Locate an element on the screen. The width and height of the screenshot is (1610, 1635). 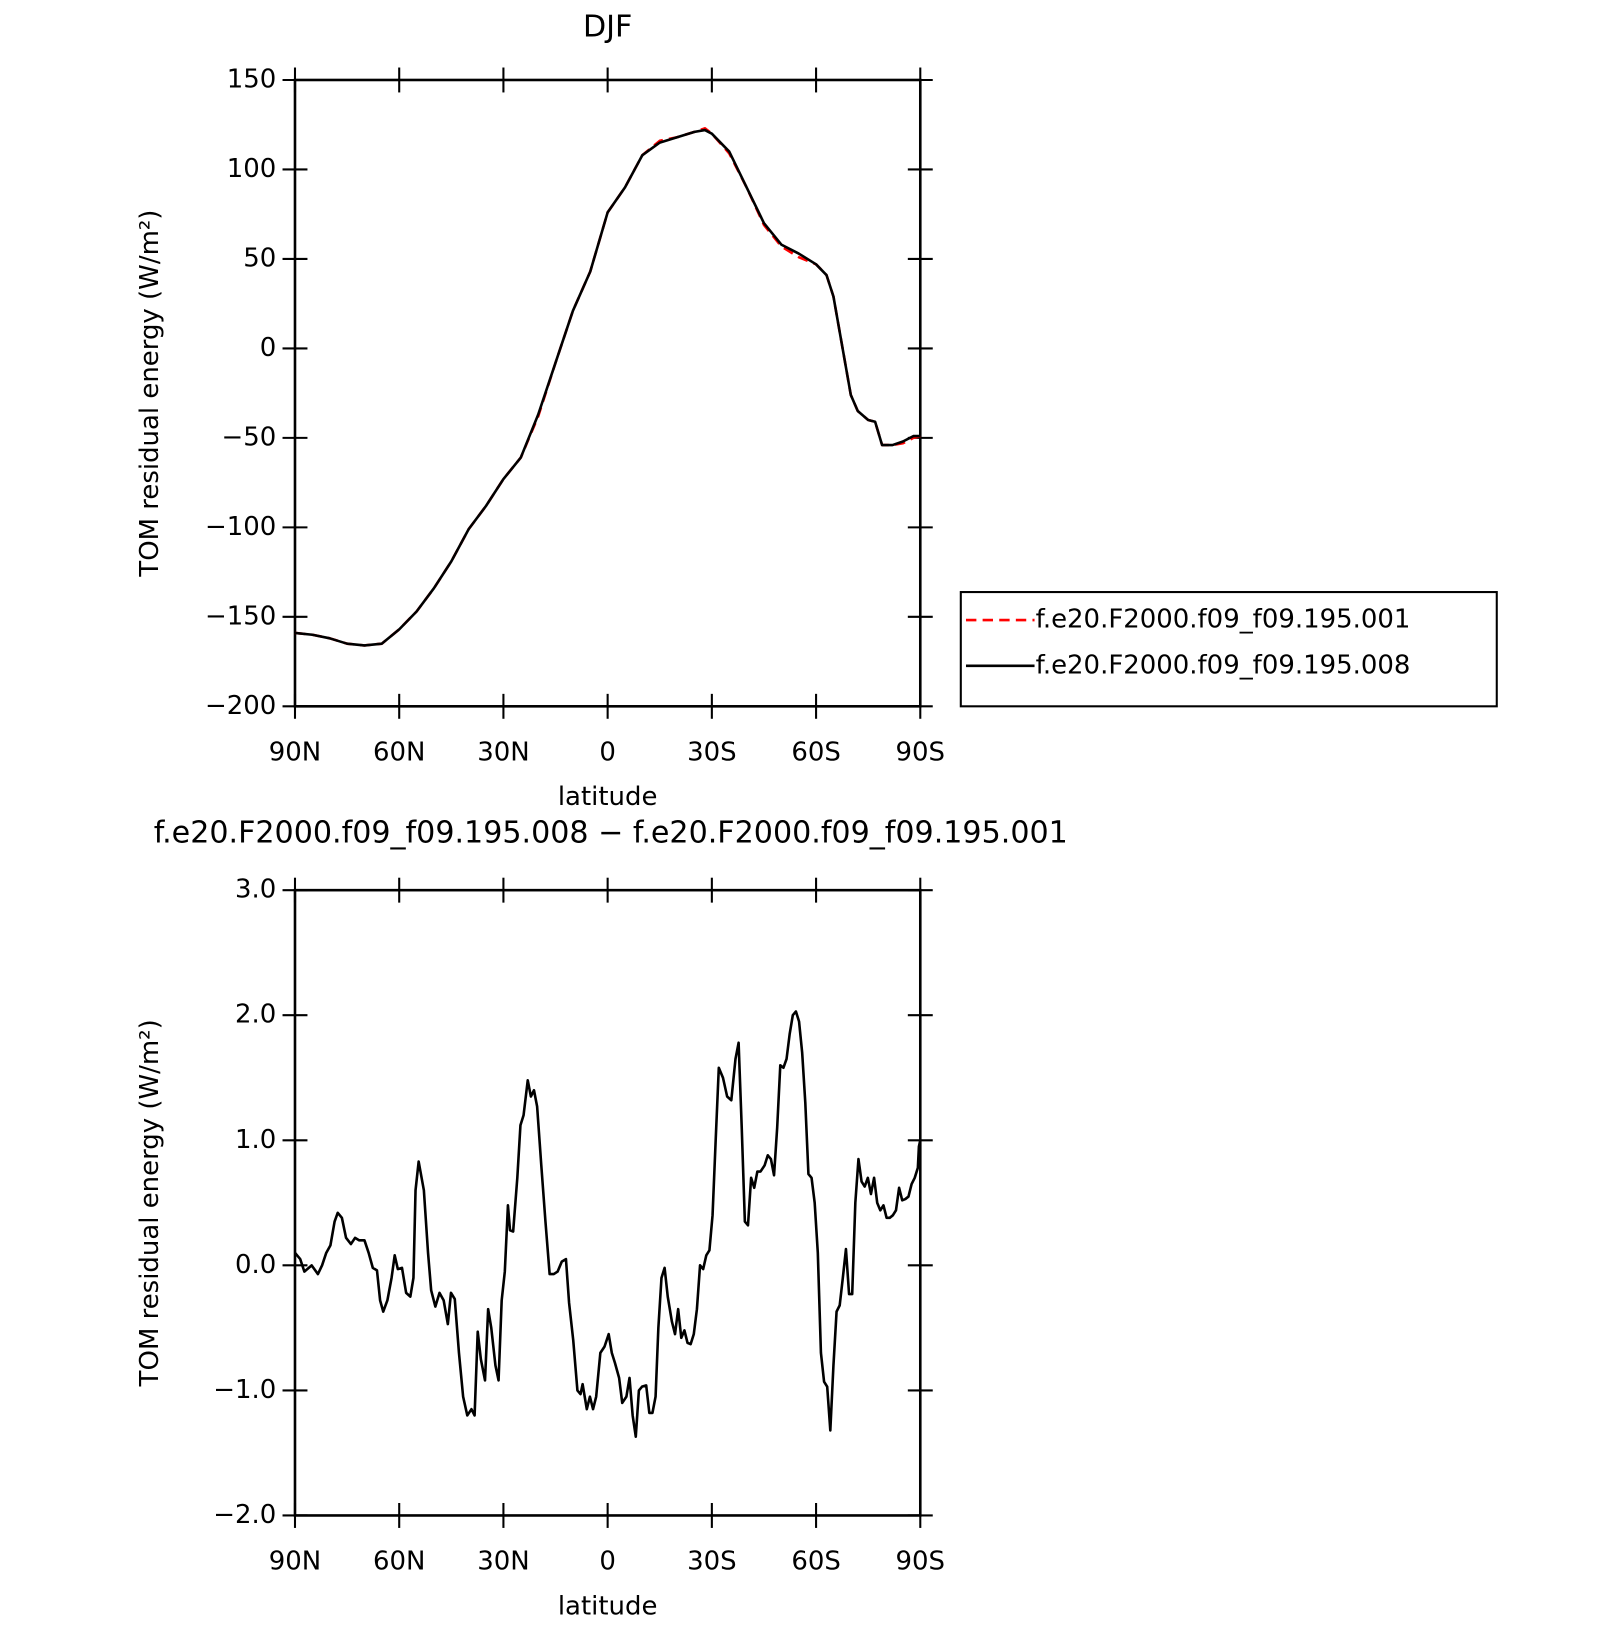
y-tick-label: −150 is located at coordinates (240, 616).